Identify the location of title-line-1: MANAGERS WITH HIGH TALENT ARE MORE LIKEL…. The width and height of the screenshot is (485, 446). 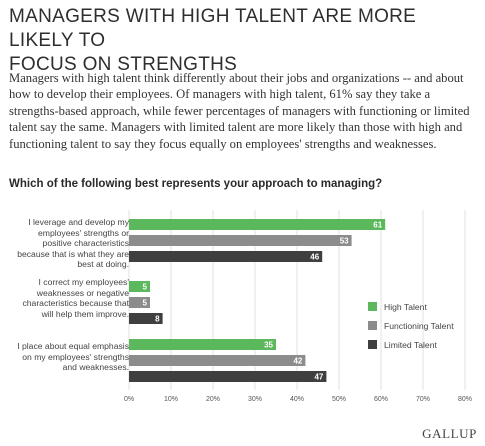
(213, 28).